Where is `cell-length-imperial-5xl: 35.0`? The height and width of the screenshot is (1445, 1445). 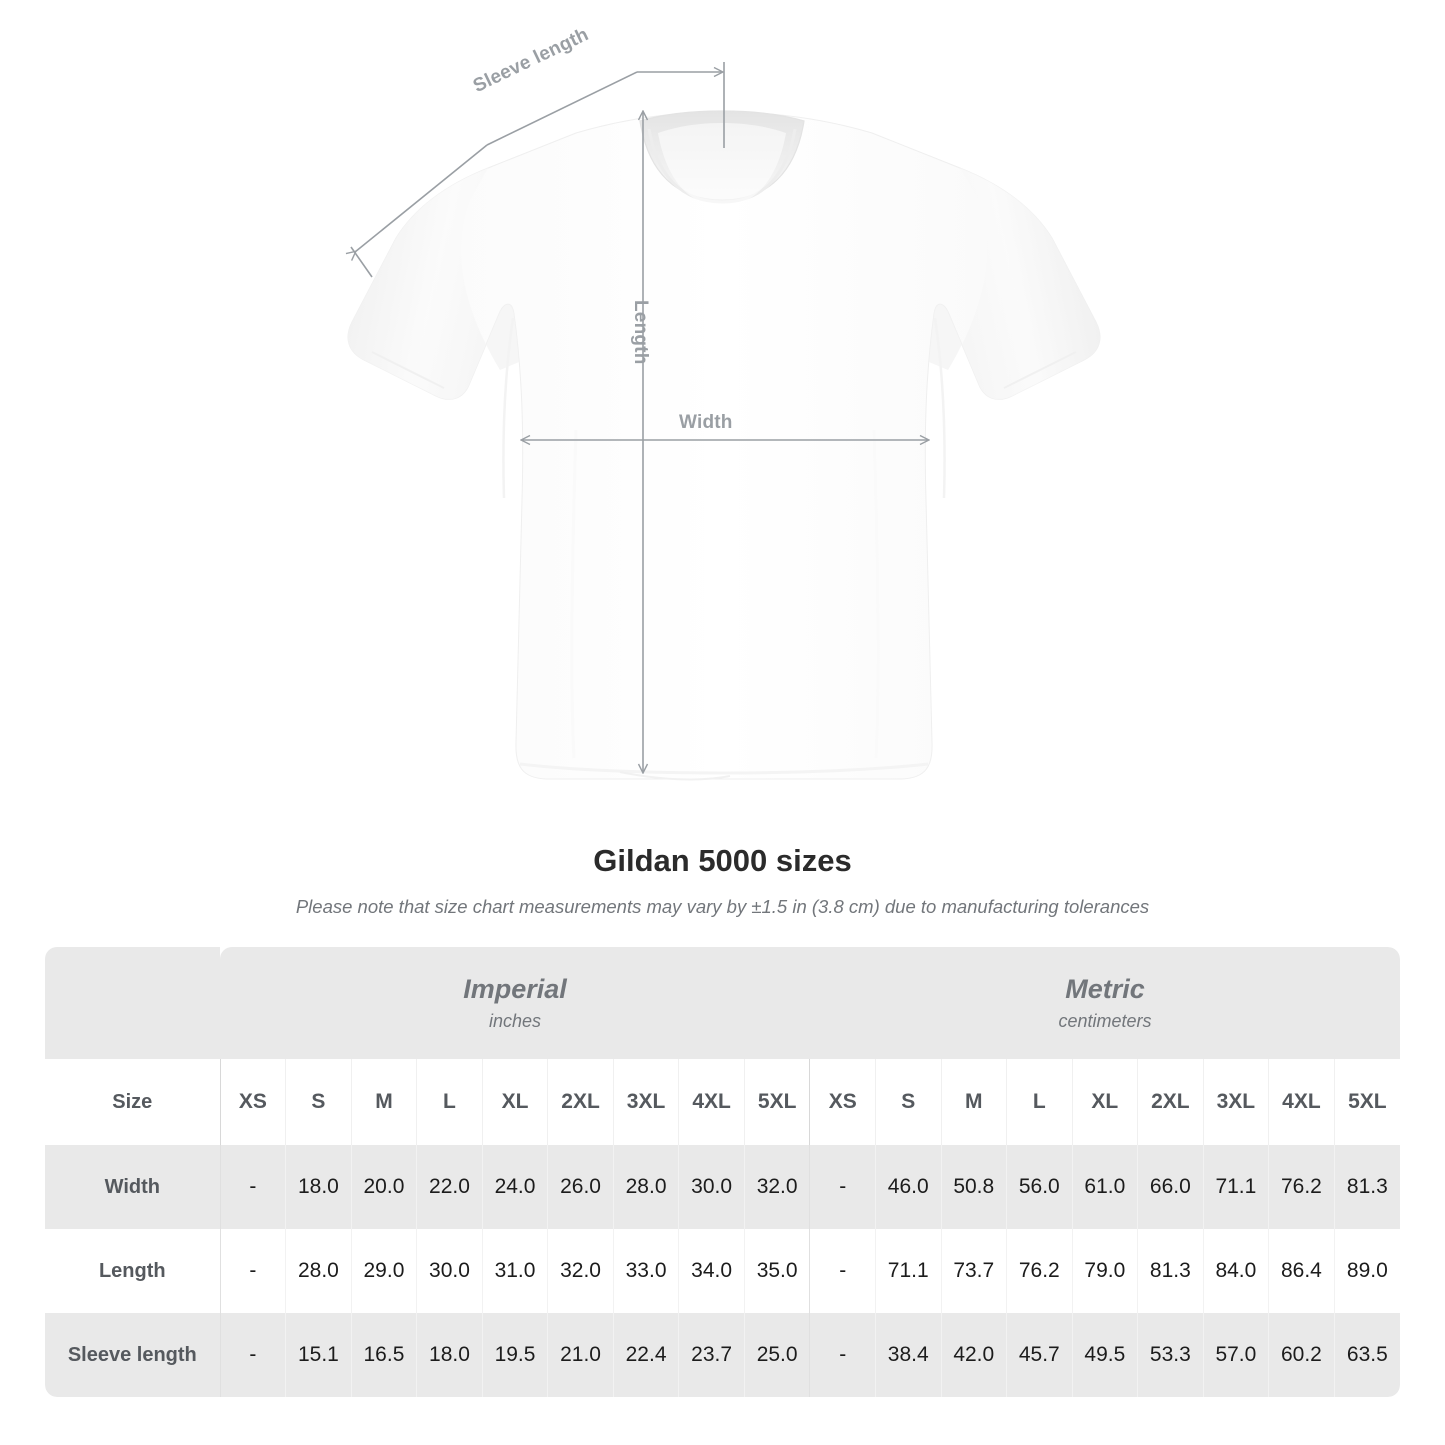 cell-length-imperial-5xl: 35.0 is located at coordinates (776, 1271).